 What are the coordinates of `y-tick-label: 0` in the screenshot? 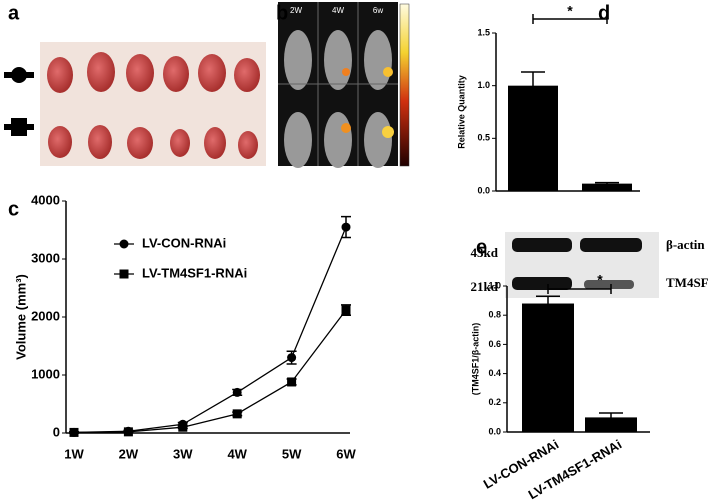 It's located at (56, 431).